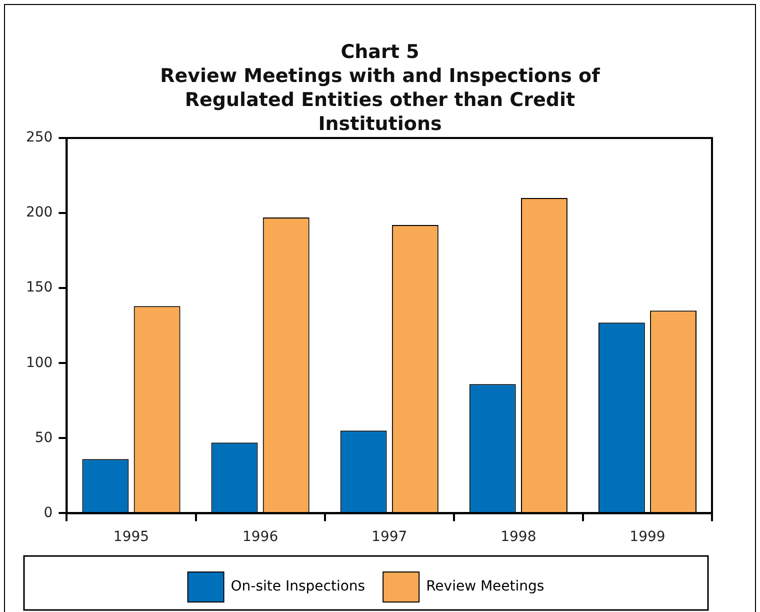  What do you see at coordinates (39, 212) in the screenshot?
I see `y-tick-label: 200` at bounding box center [39, 212].